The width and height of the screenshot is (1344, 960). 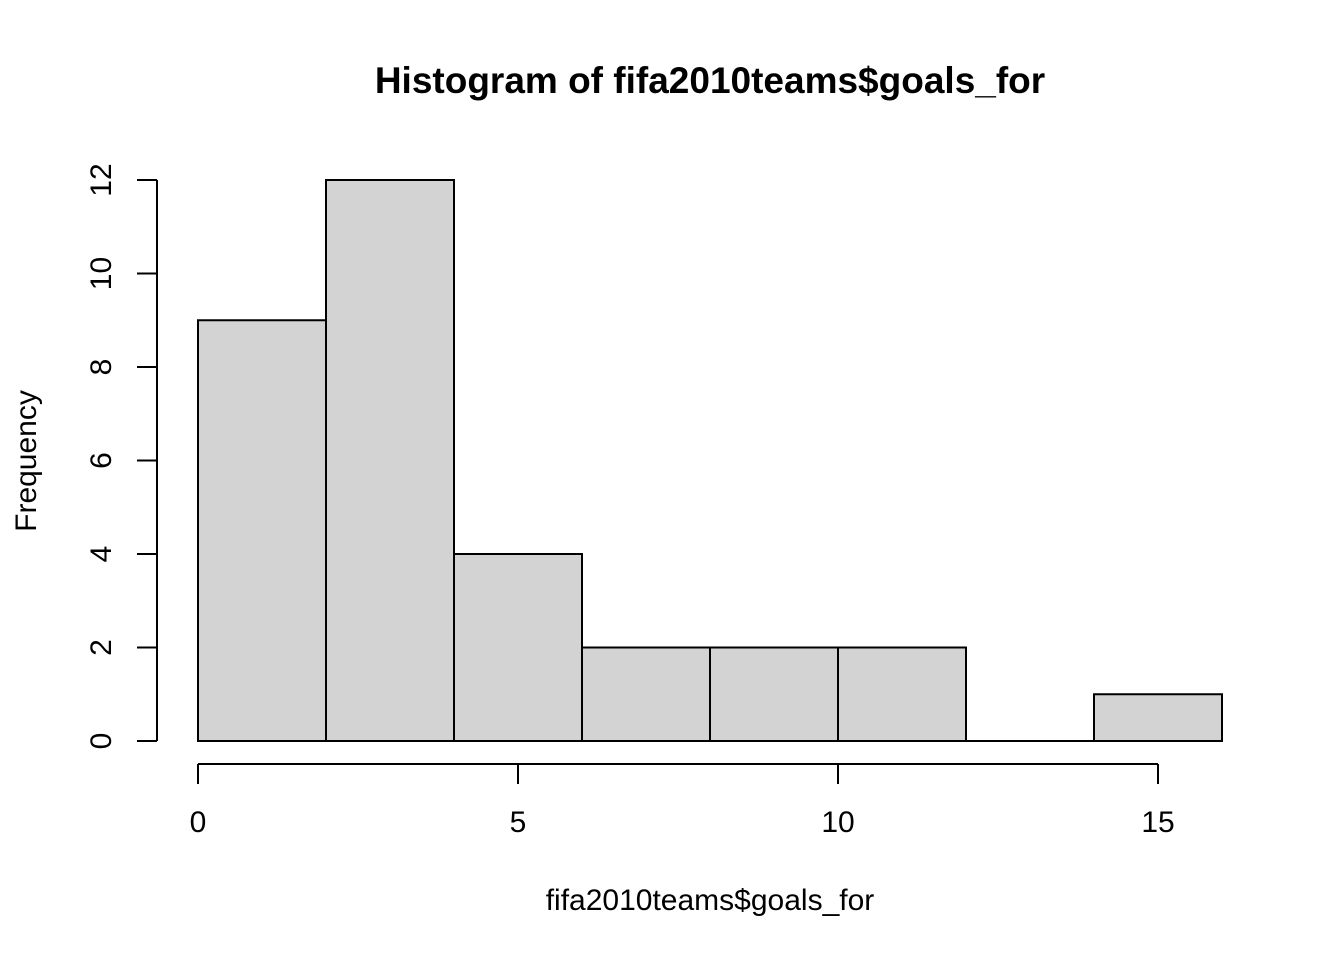 What do you see at coordinates (837, 822) in the screenshot?
I see `x-tick-label: 10` at bounding box center [837, 822].